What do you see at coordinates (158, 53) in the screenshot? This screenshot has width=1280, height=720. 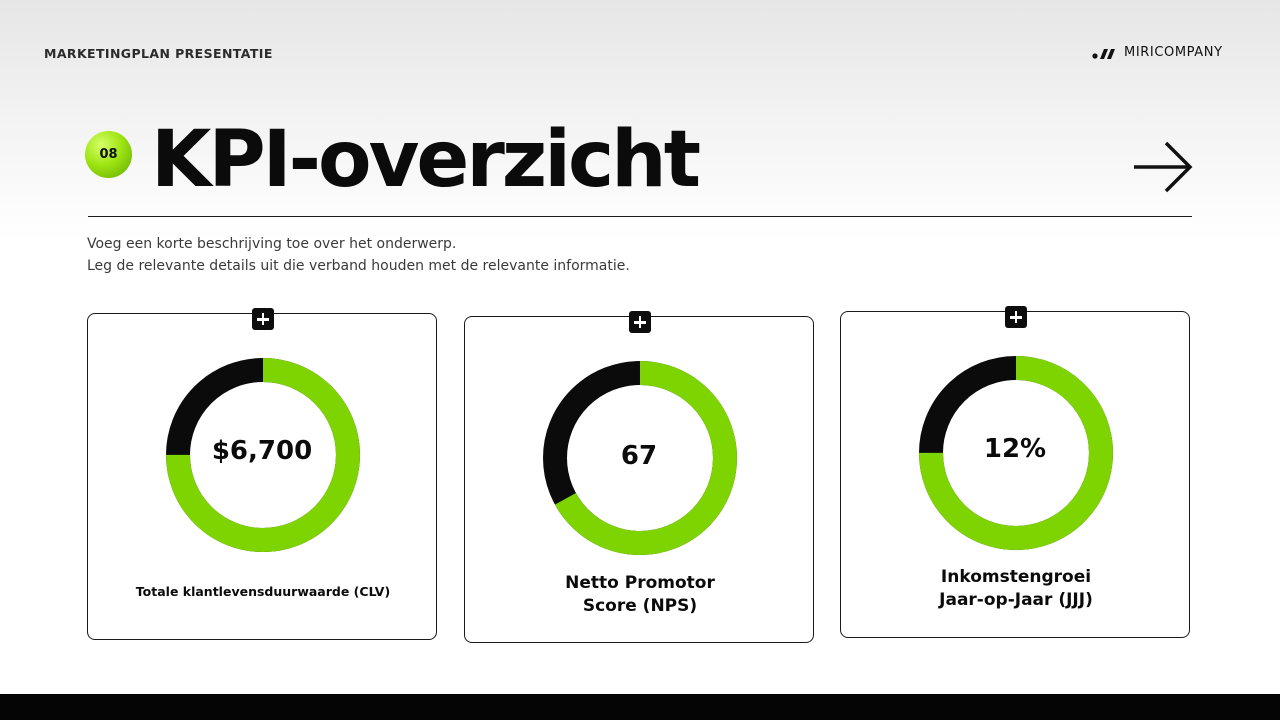 I see `presentation-title: MARKETINGPLAN PRESENTATIE` at bounding box center [158, 53].